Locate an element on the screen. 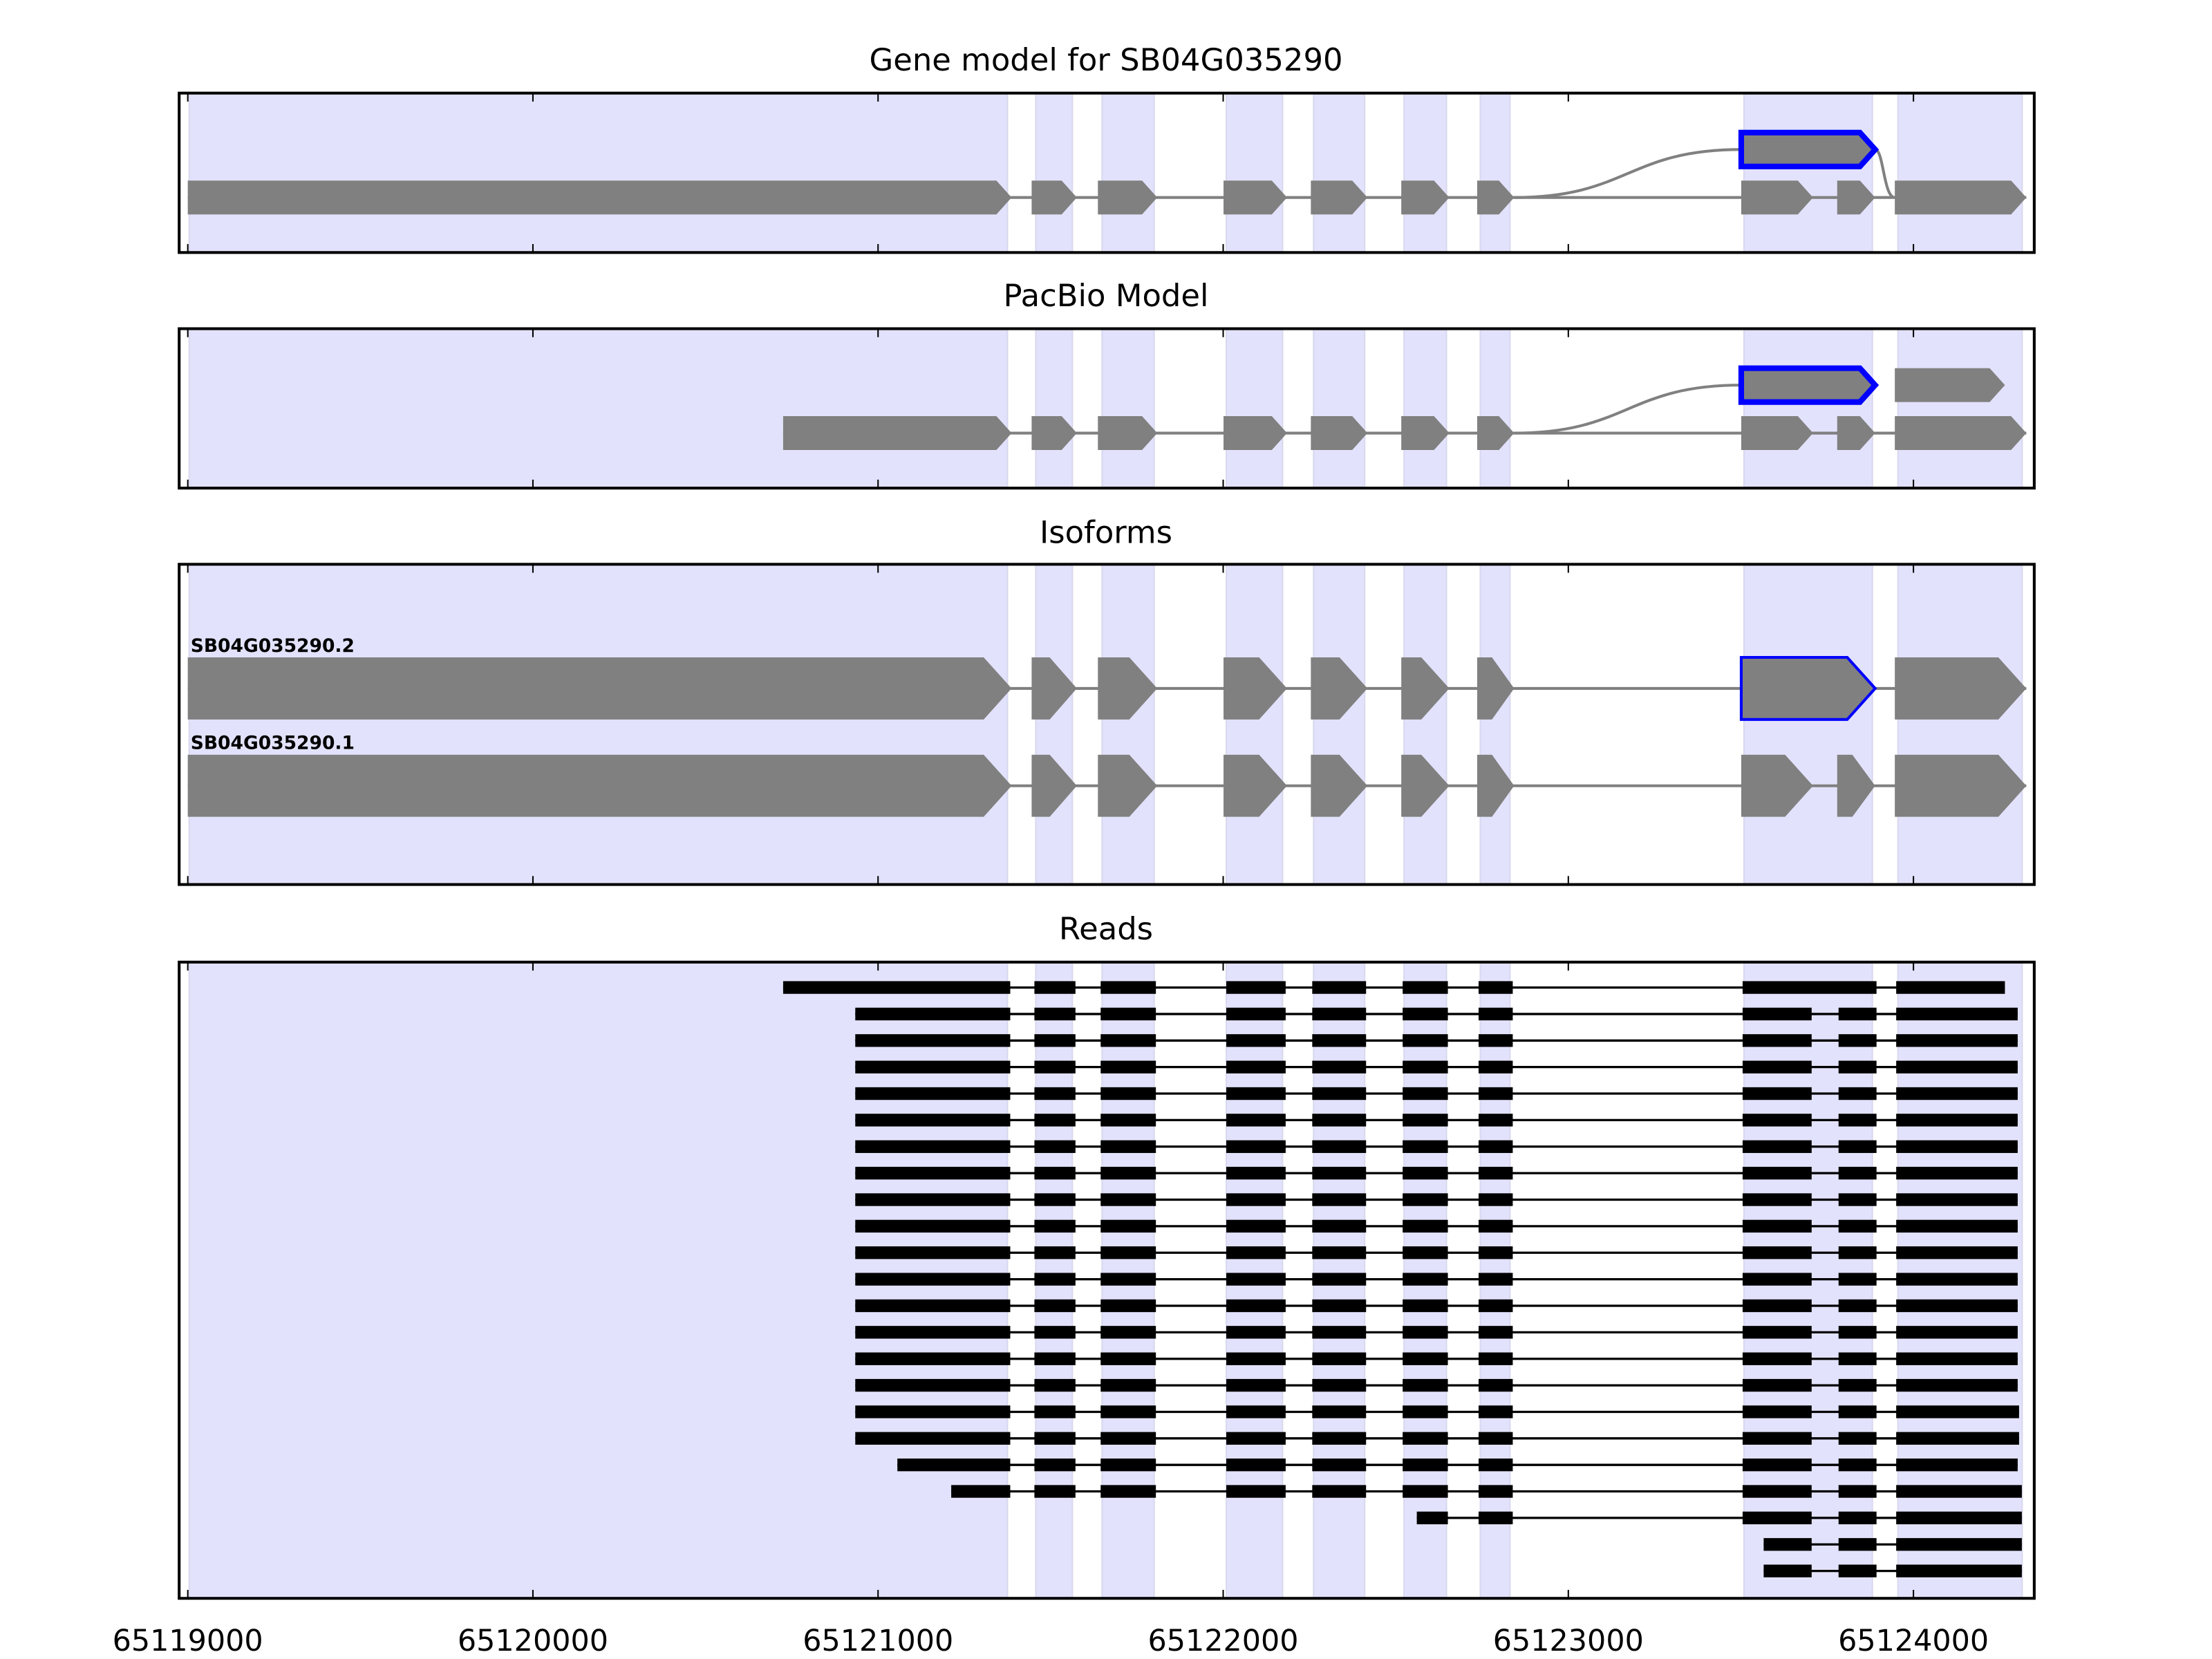 This screenshot has height=1659, width=2212. panel-model: Gene model for SB04G035290 is located at coordinates (1107, 147).